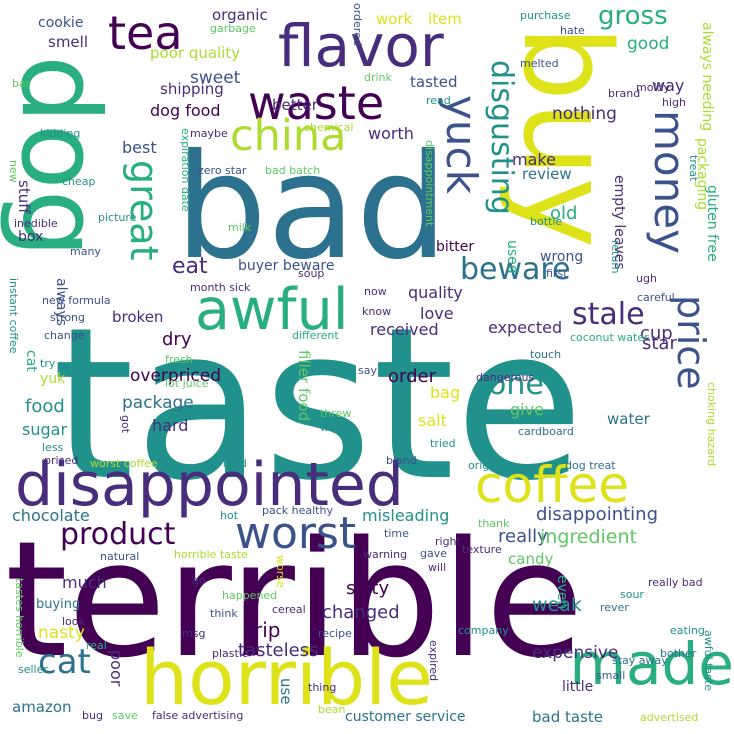  What do you see at coordinates (194, 633) in the screenshot?
I see `word-msg: msg` at bounding box center [194, 633].